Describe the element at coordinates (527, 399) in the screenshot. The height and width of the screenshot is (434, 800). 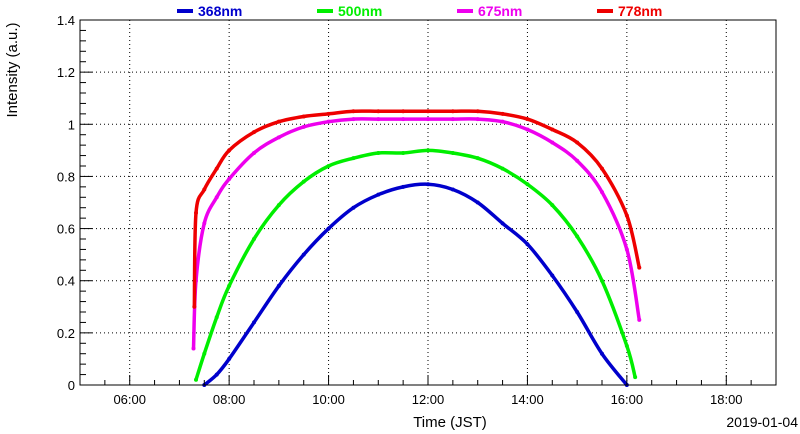
I see `x-tick-label: 14:00` at that location.